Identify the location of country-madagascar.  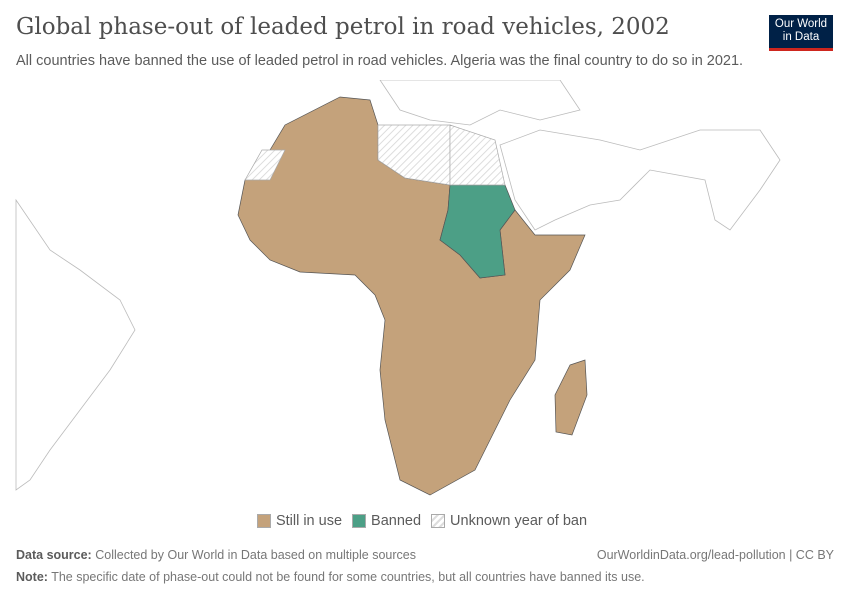
(571, 397).